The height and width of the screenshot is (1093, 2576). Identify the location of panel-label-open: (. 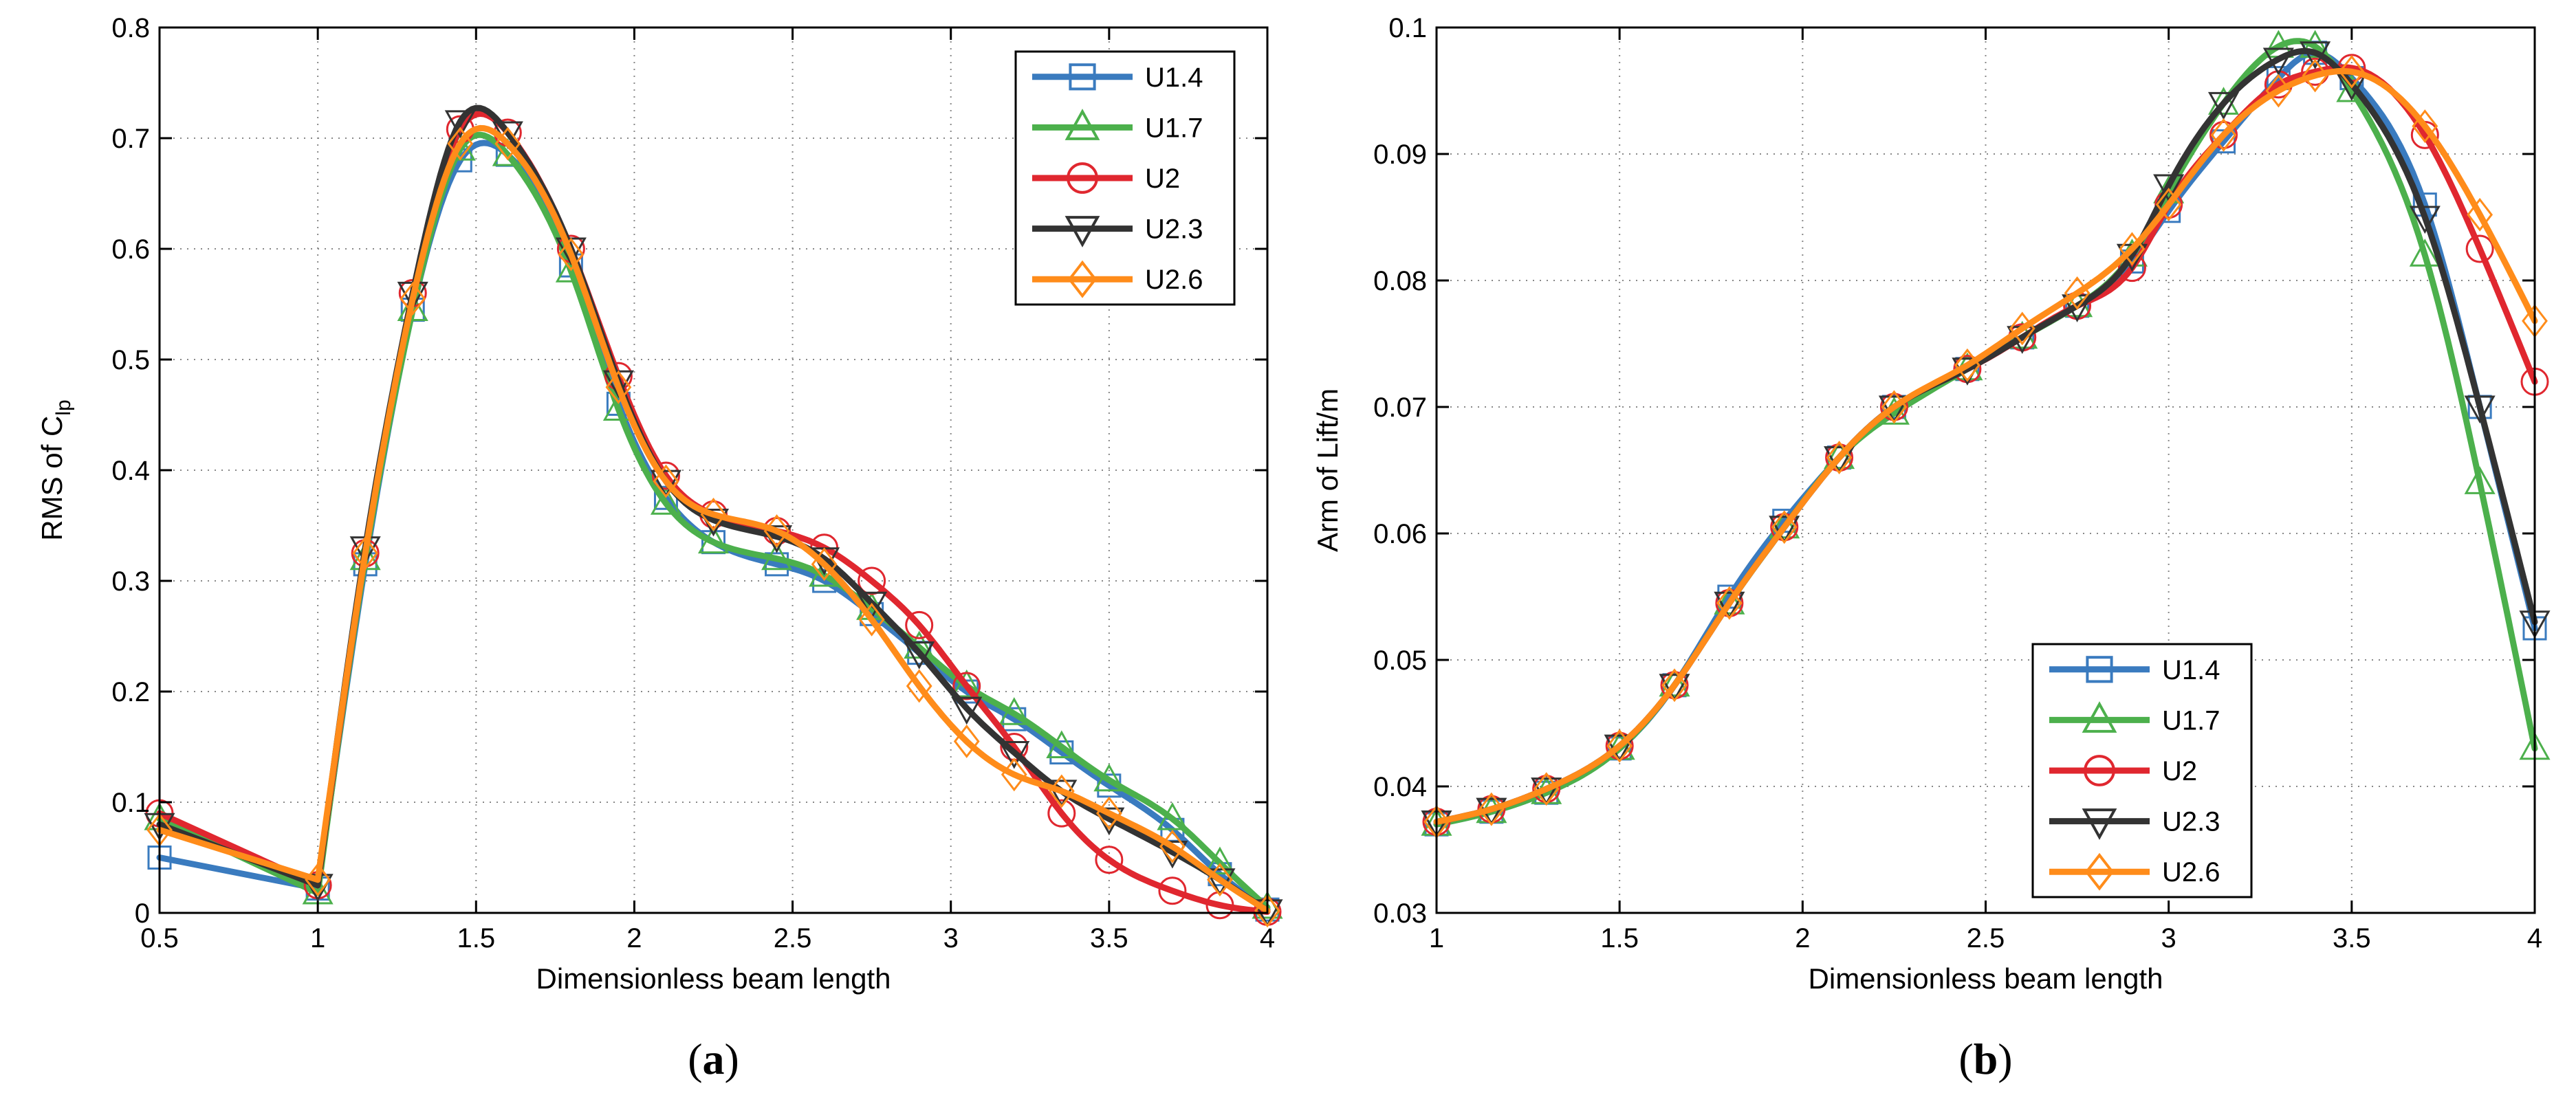
(1965, 1059).